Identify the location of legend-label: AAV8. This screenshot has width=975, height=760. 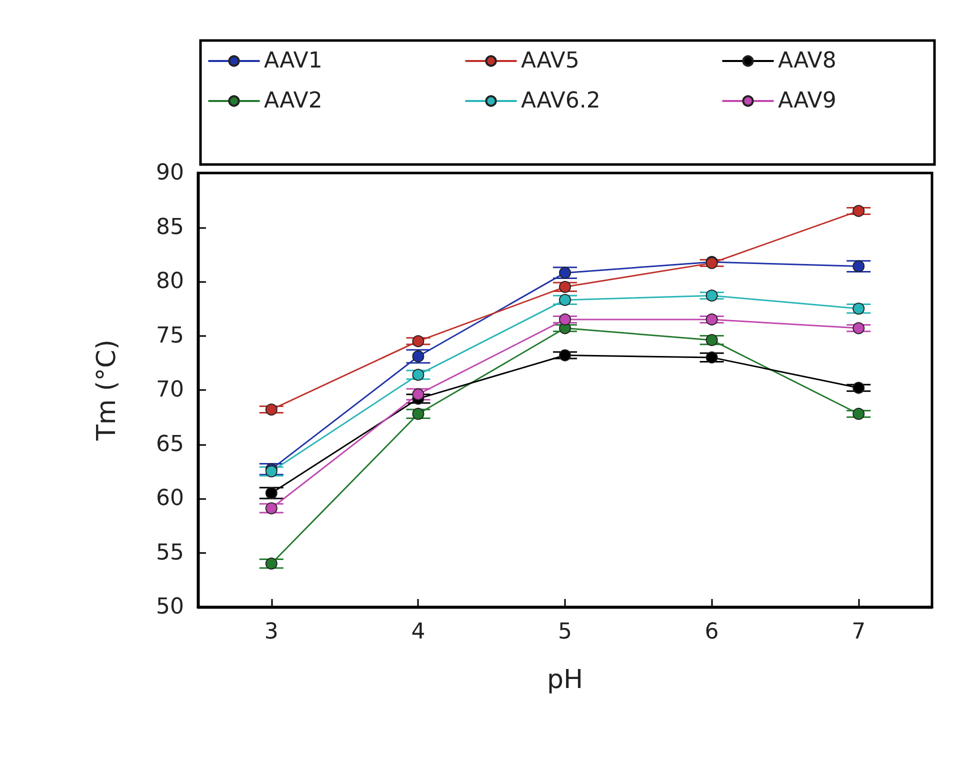
(807, 61).